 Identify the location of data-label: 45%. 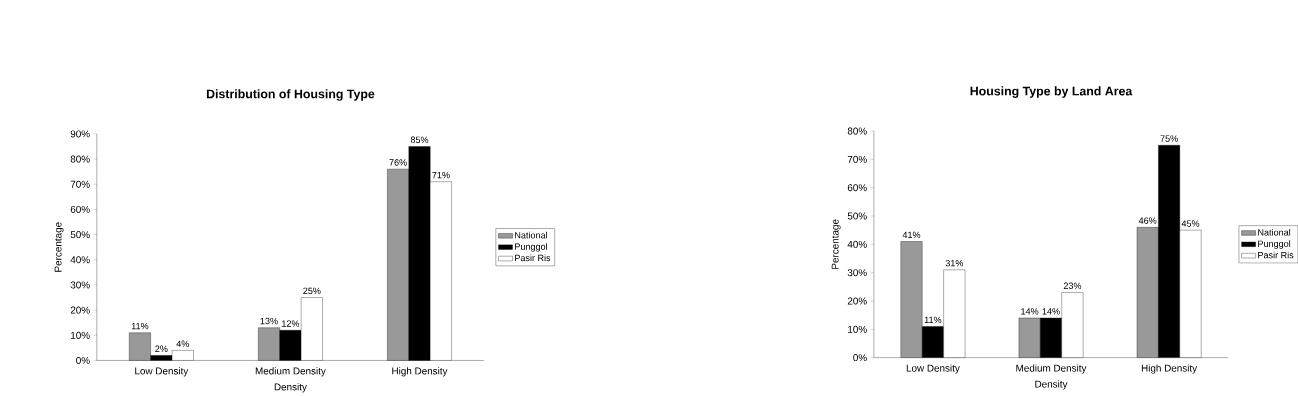
(1190, 223).